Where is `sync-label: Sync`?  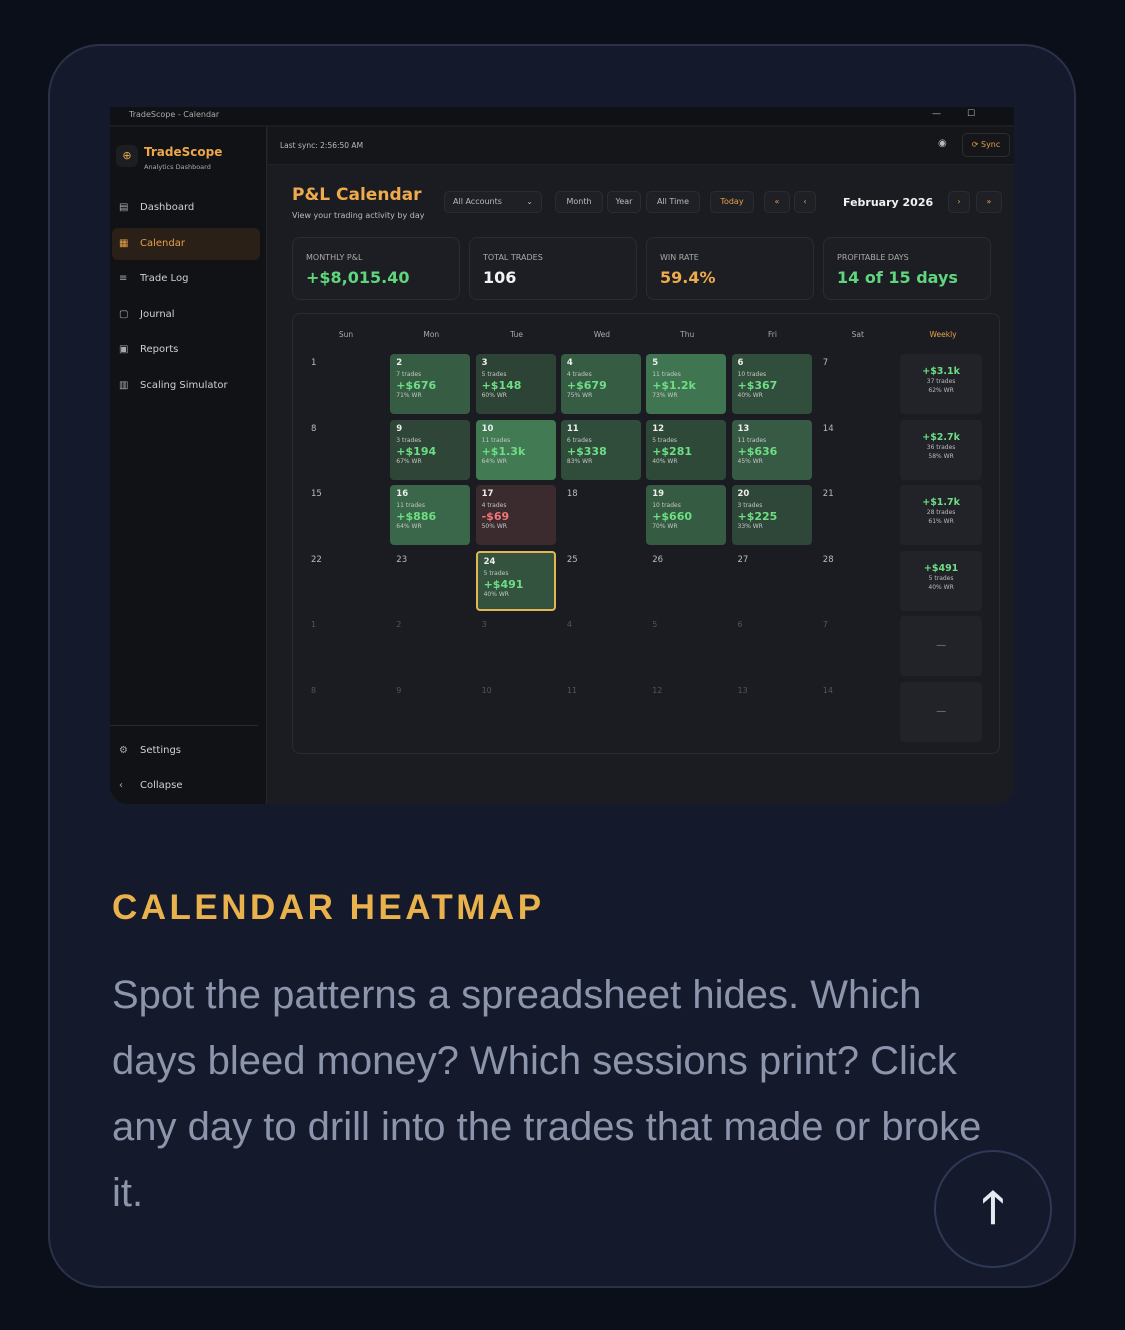 sync-label: Sync is located at coordinates (990, 144).